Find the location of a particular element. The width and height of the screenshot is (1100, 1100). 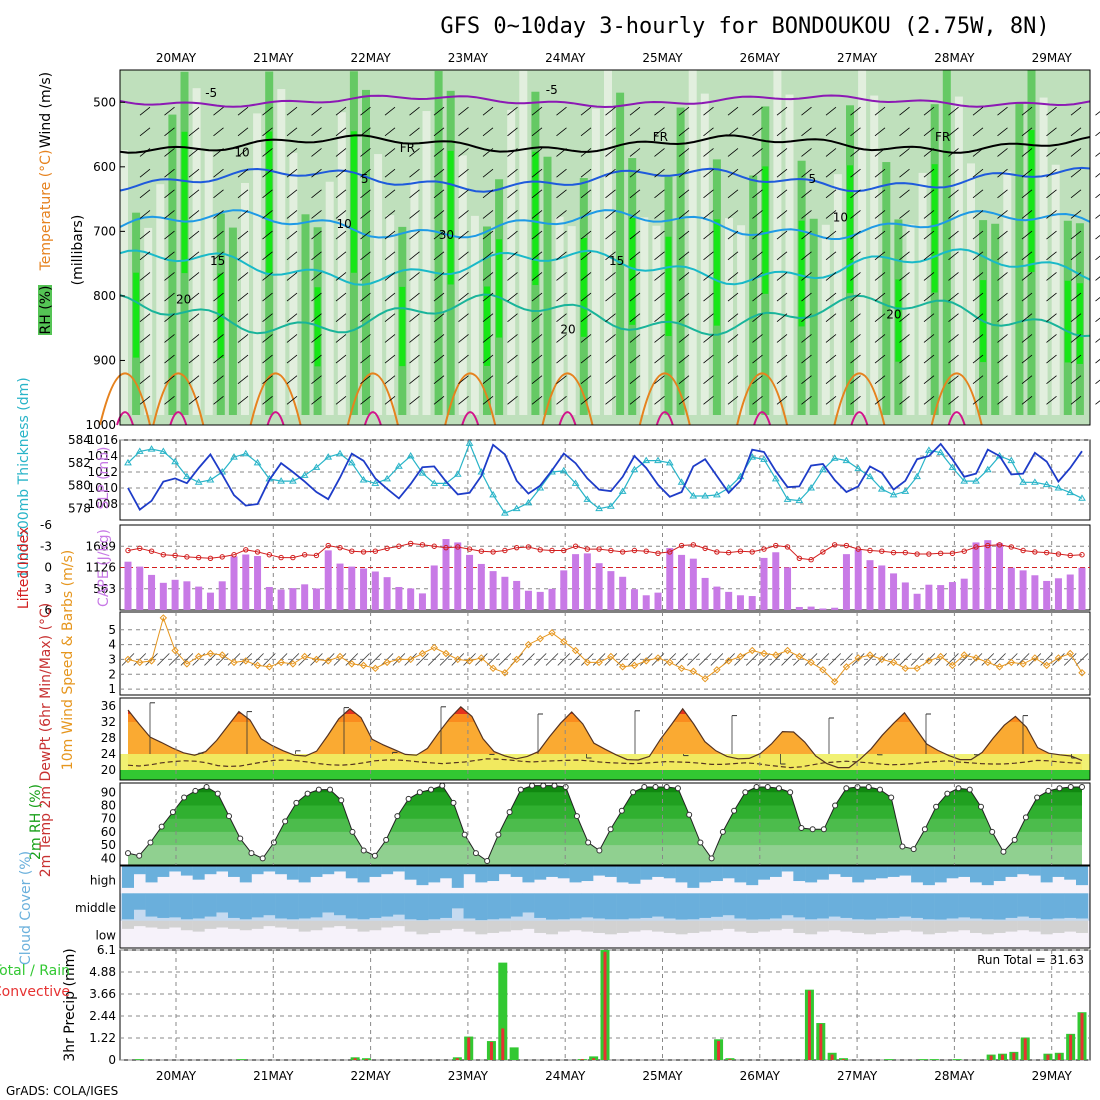

slp-tick: 1016 is located at coordinates (102, 440).